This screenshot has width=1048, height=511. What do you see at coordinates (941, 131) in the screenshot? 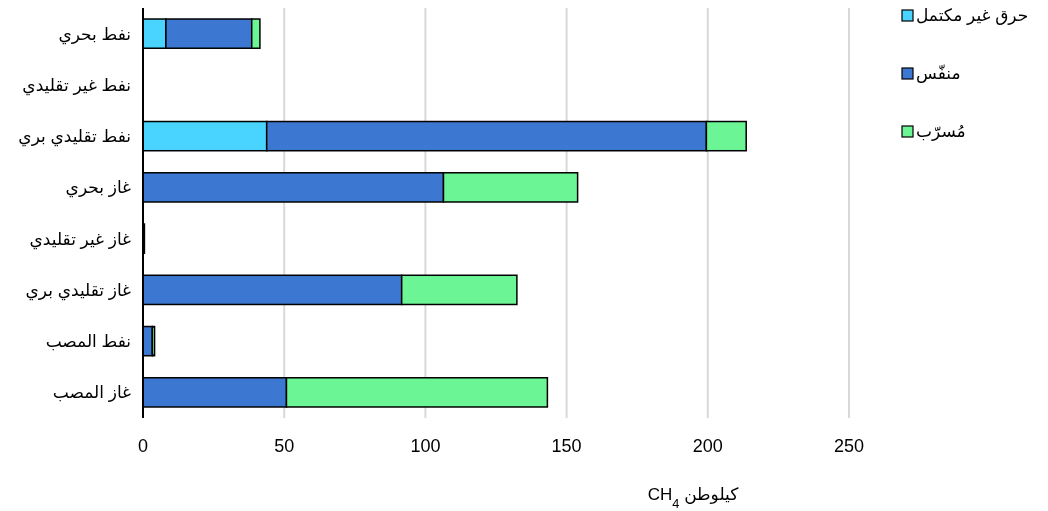
I see `legend-label: مُسرّب` at bounding box center [941, 131].